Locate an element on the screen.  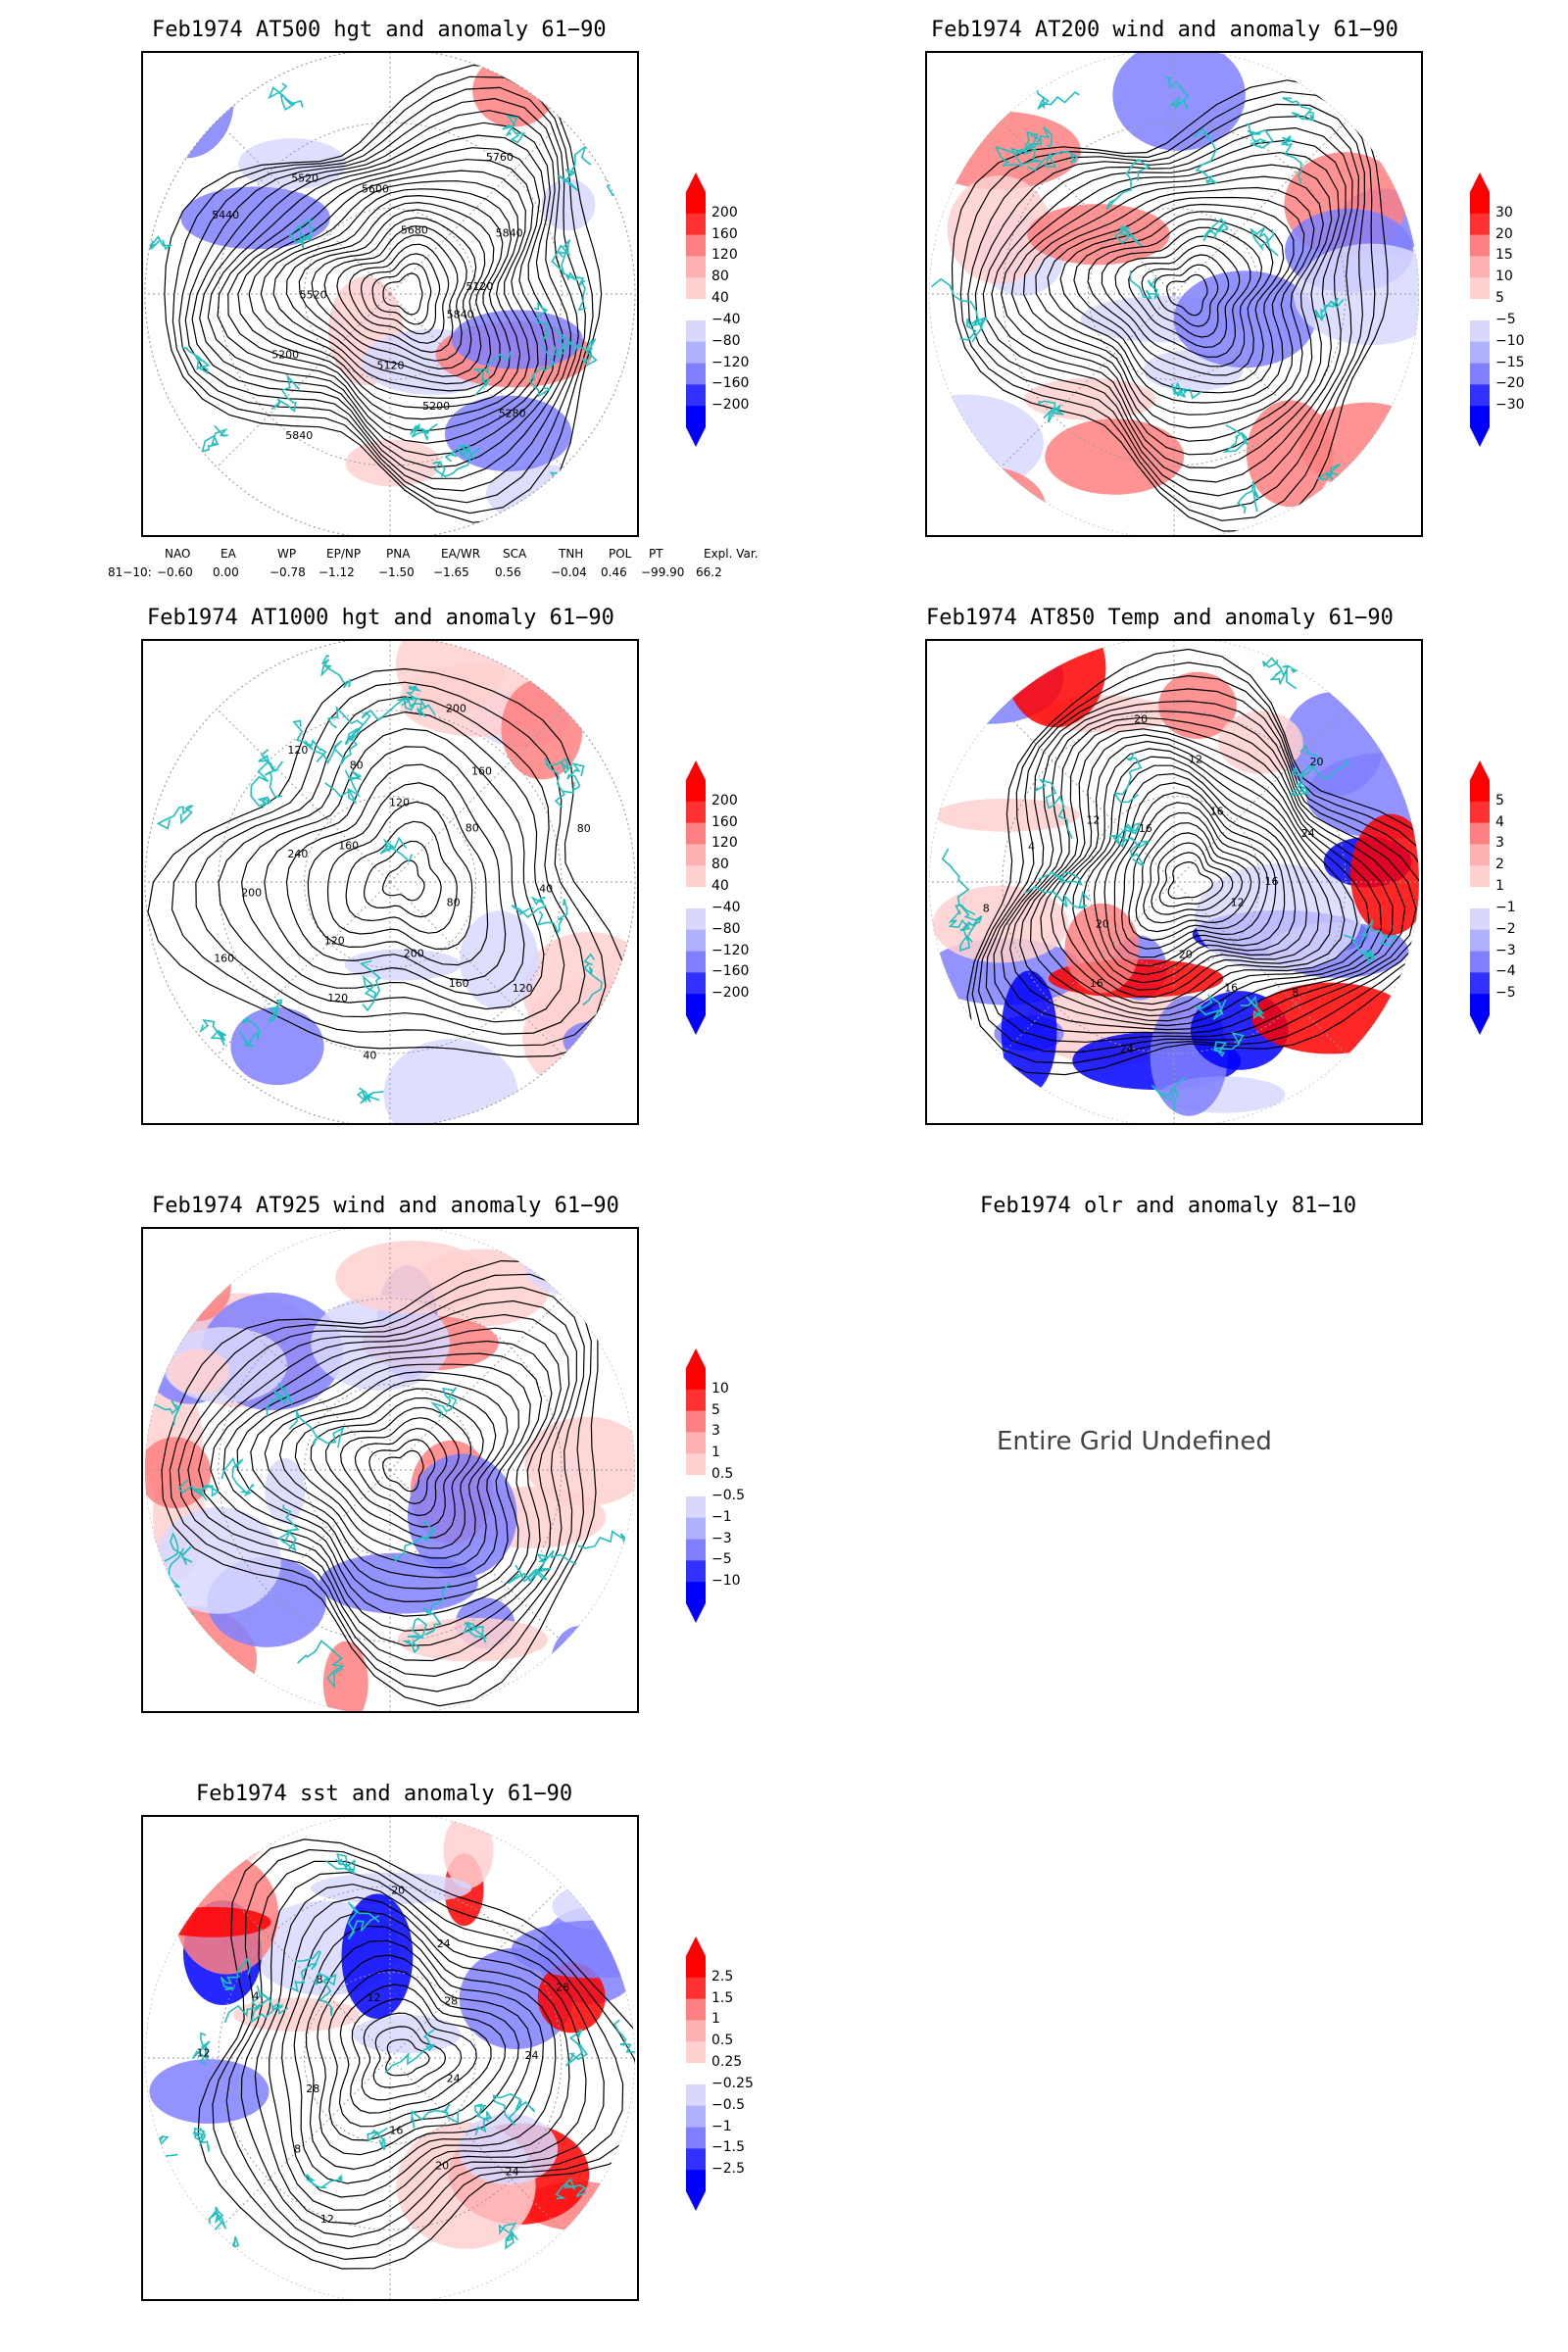
colorbar-label: 2 is located at coordinates (1499, 865).